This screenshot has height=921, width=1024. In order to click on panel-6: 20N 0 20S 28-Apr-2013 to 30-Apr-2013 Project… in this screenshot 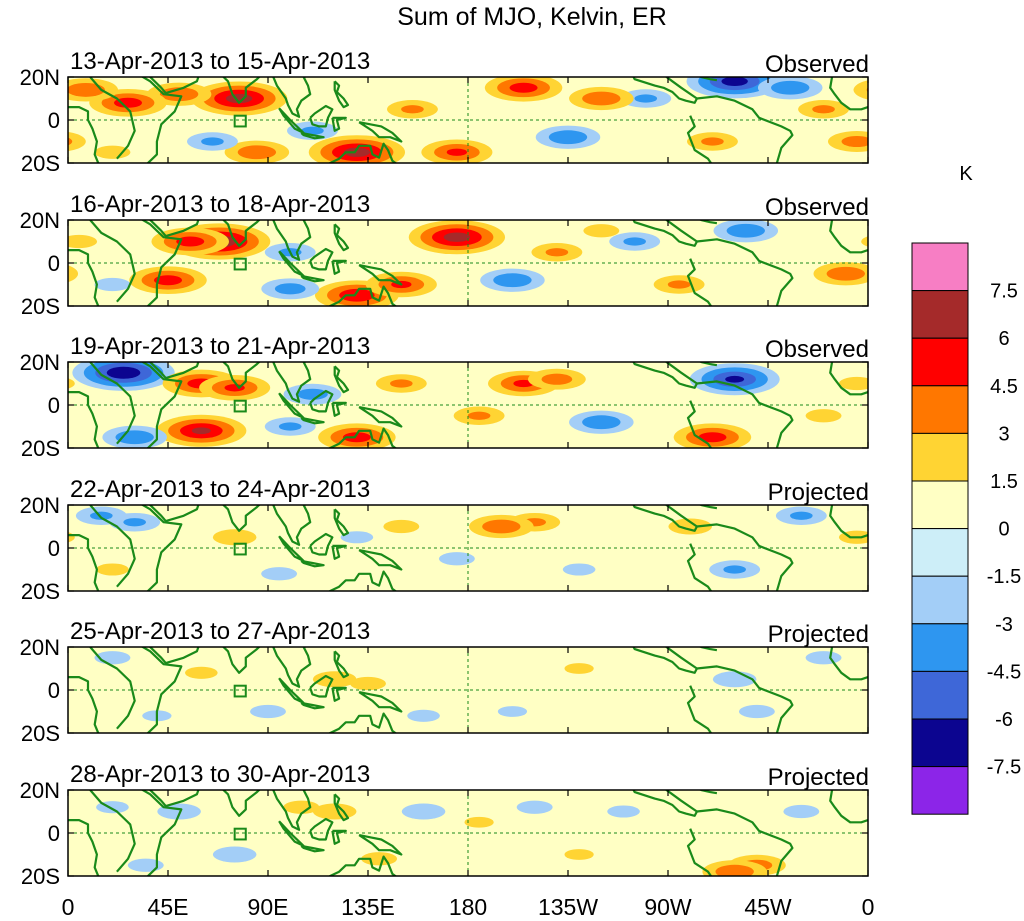, I will do `click(444, 825)`.